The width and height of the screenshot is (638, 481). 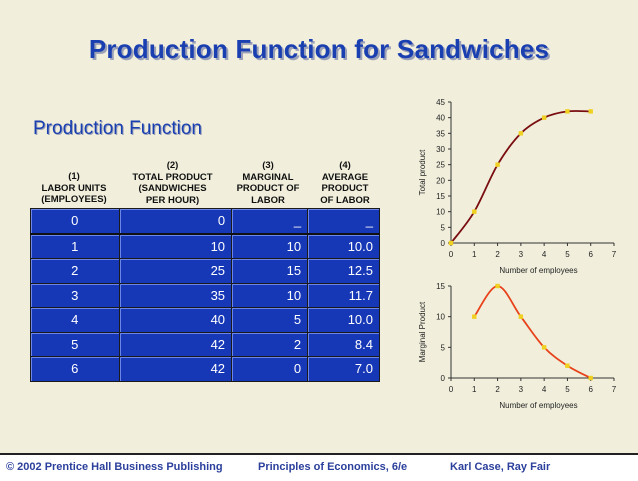 What do you see at coordinates (538, 405) in the screenshot?
I see `marginal-product-x-axis-label: Number of employees` at bounding box center [538, 405].